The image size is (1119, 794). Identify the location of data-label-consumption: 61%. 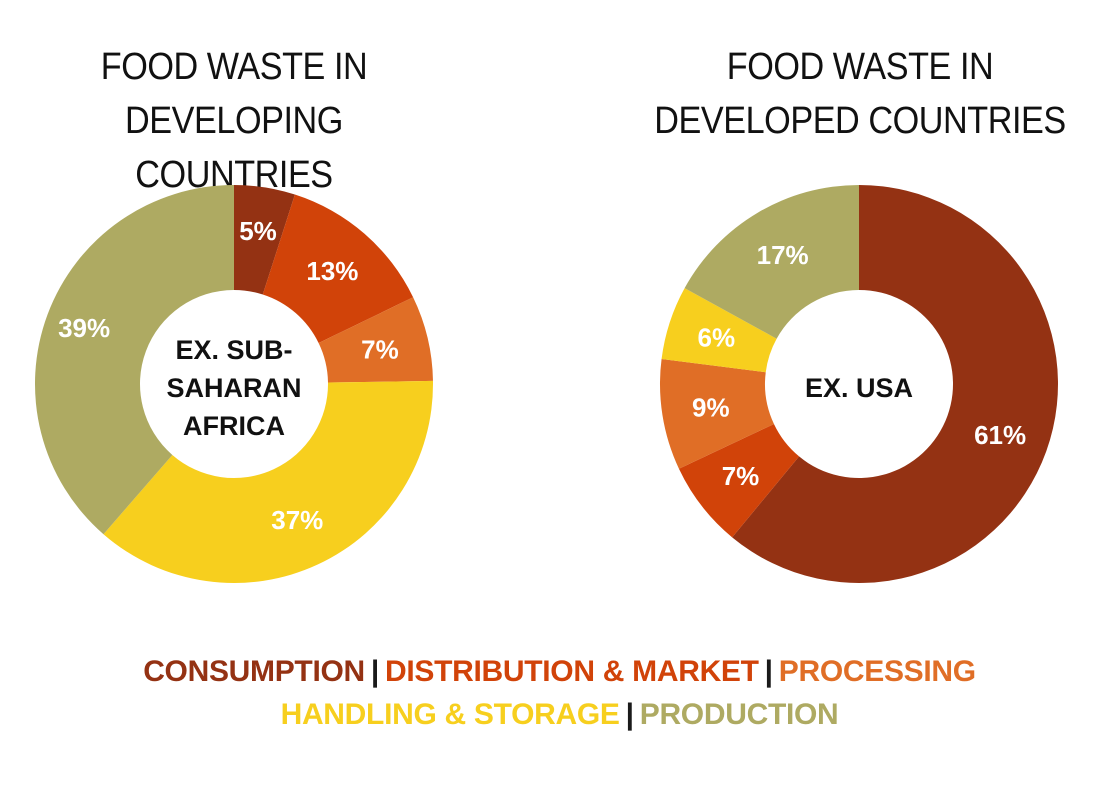
(1000, 435).